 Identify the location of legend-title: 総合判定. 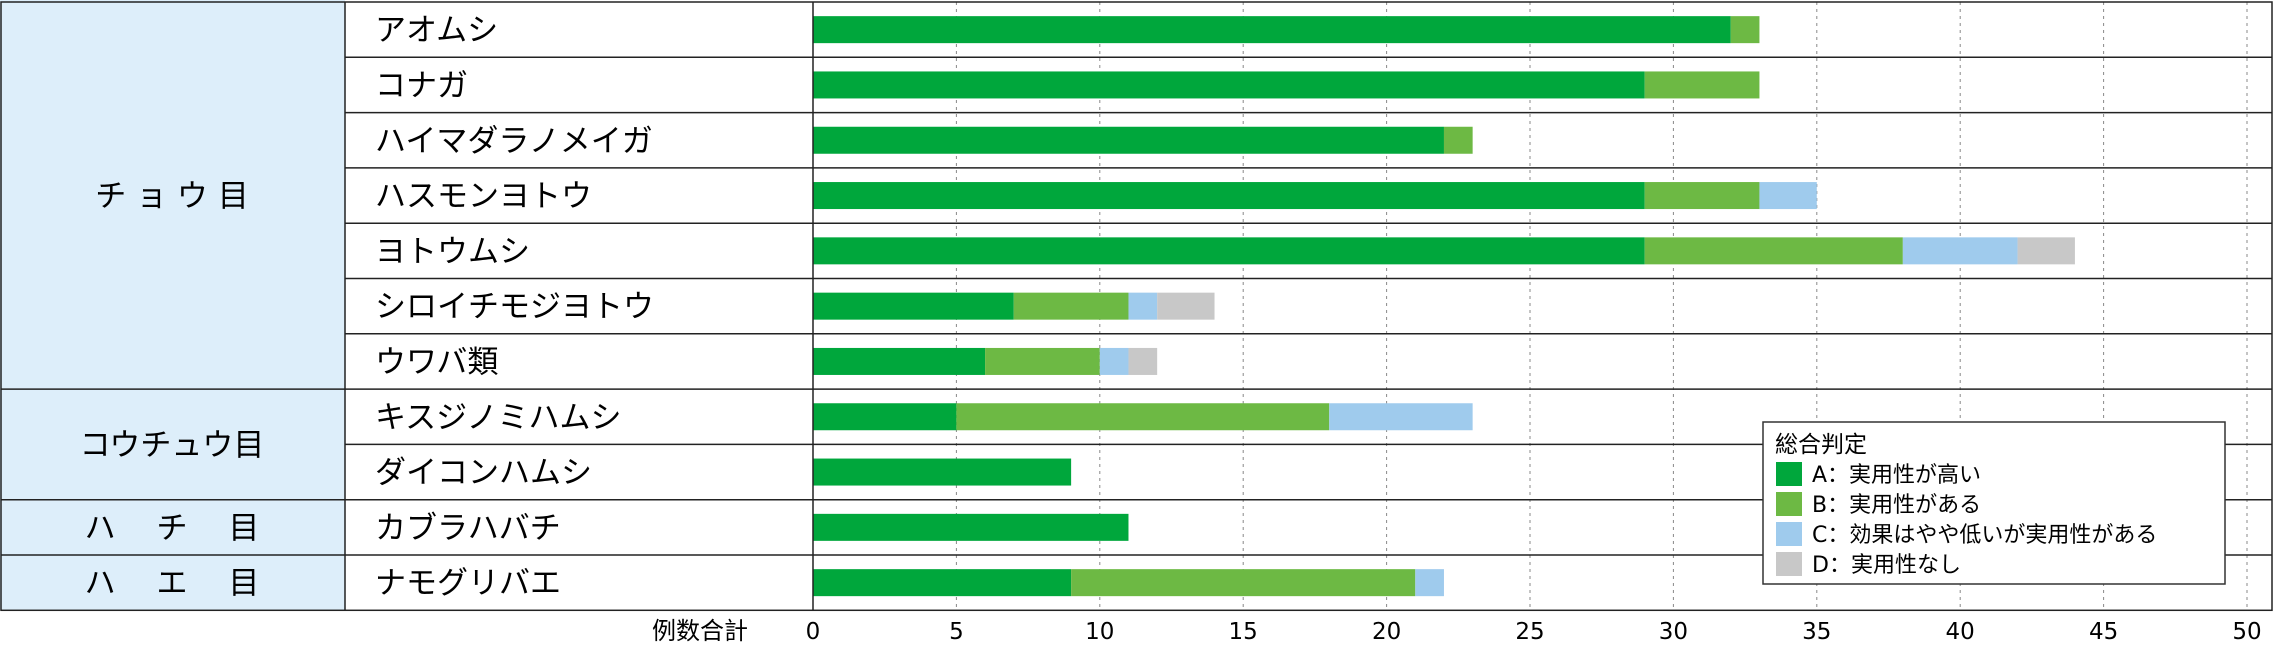
(1821, 445).